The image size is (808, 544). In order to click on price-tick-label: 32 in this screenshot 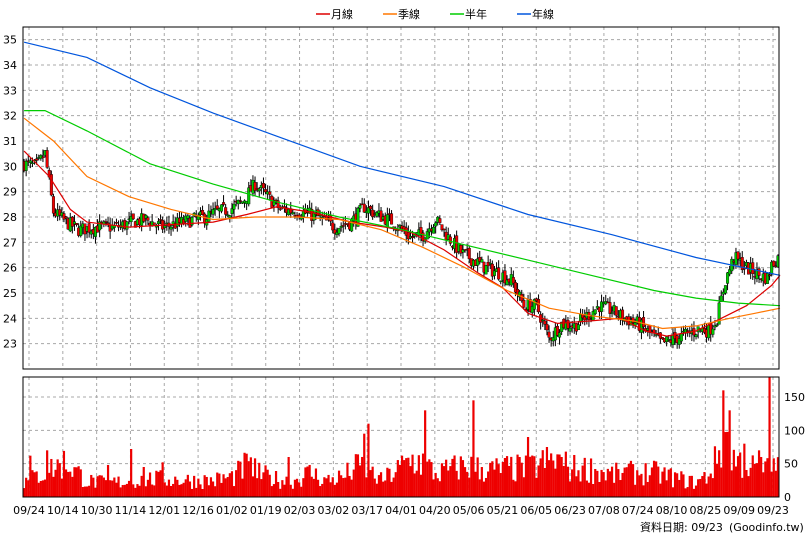, I will do `click(10, 116)`.